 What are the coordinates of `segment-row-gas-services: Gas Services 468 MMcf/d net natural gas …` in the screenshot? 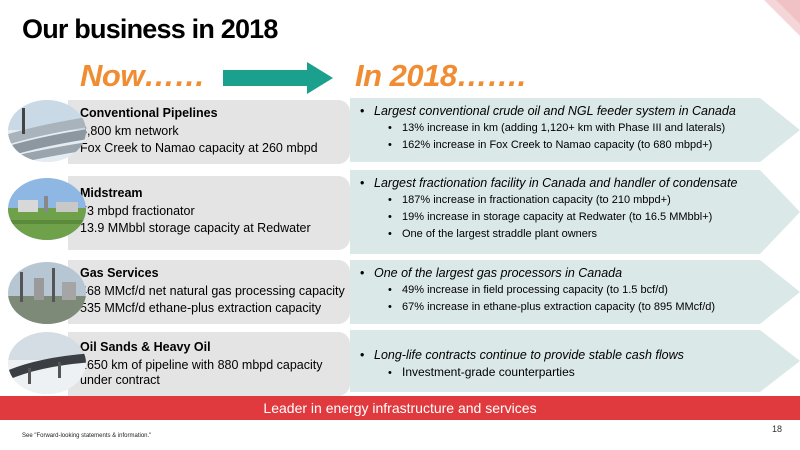 It's located at (400, 292).